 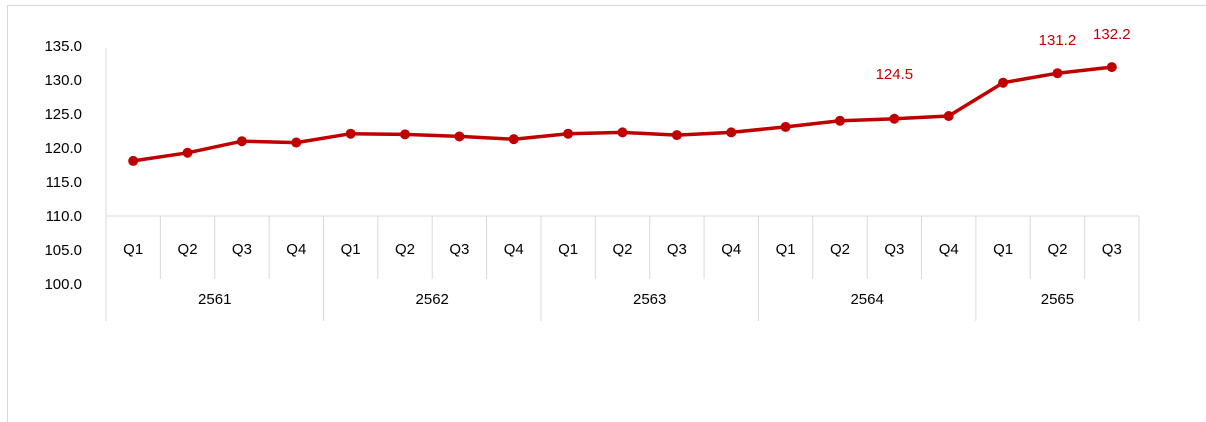 I want to click on x-tick-label-year: 2563, so click(x=649, y=299).